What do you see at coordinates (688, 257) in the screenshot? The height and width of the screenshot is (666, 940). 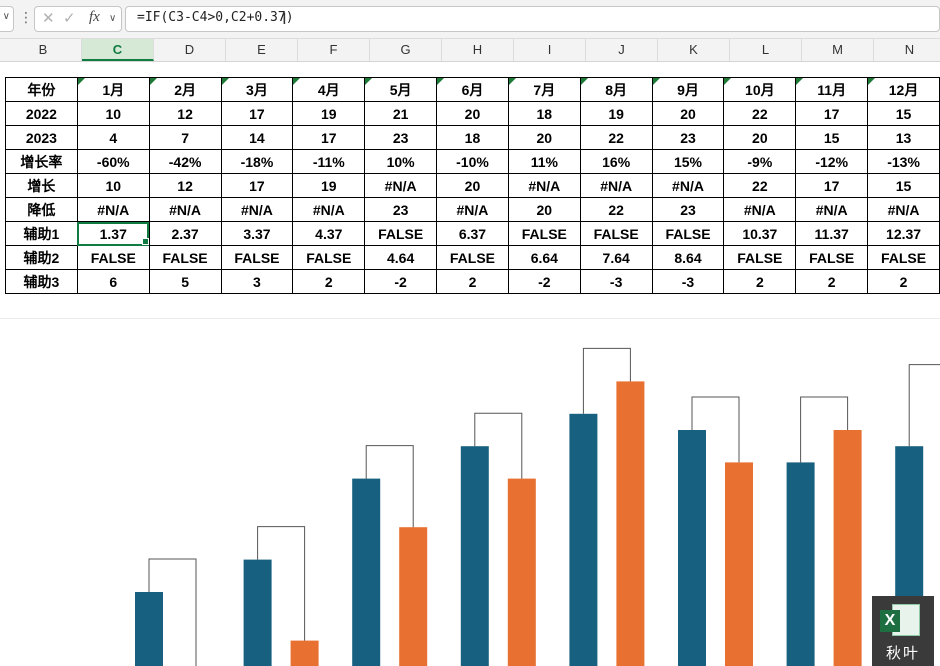 I see `table-cell: 8.64` at bounding box center [688, 257].